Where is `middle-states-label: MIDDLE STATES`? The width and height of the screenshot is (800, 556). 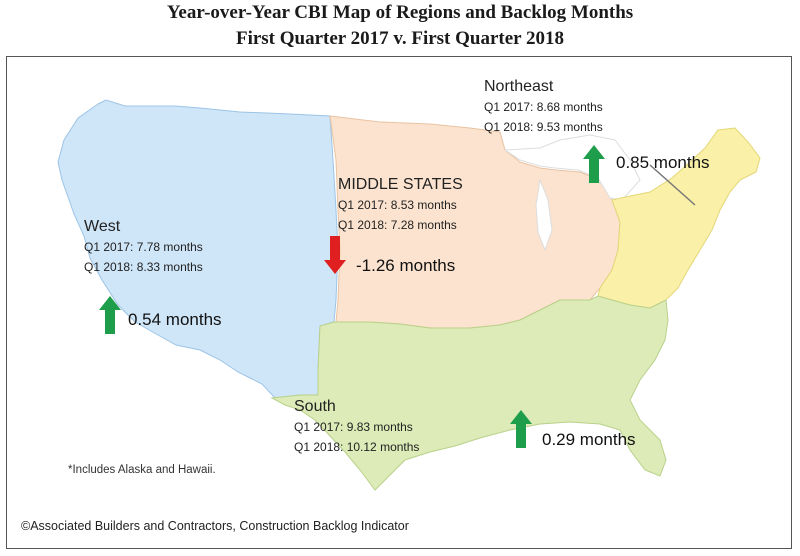
middle-states-label: MIDDLE STATES is located at coordinates (400, 184).